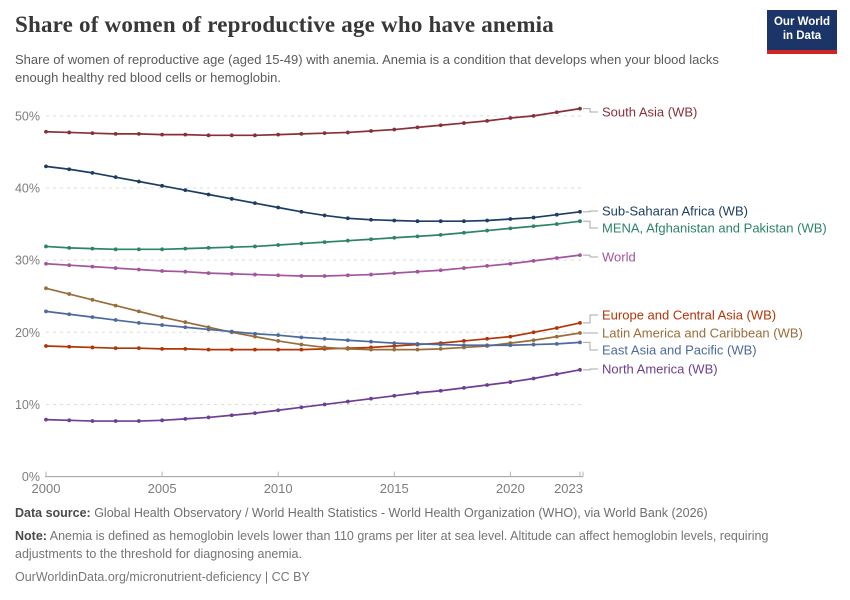 The height and width of the screenshot is (600, 850). What do you see at coordinates (679, 350) in the screenshot?
I see `series-label-east-asia-and-pacific-wb: East Asia and Pacific (WB)` at bounding box center [679, 350].